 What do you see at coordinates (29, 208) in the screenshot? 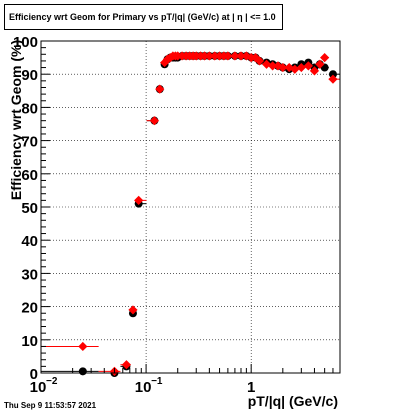
I see `y-tick-label: 50` at bounding box center [29, 208].